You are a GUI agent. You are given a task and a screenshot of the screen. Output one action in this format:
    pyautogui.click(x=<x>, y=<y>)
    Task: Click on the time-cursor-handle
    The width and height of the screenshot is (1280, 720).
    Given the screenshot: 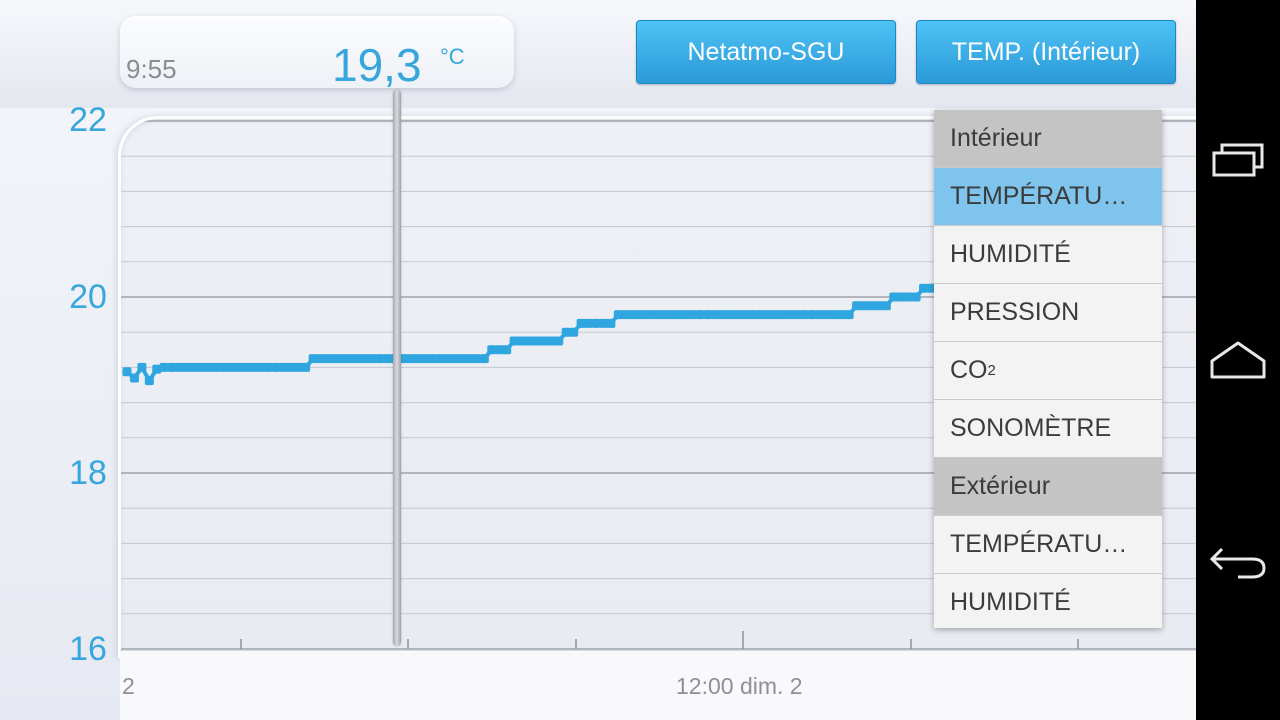 What is the action you would take?
    pyautogui.click(x=397, y=368)
    